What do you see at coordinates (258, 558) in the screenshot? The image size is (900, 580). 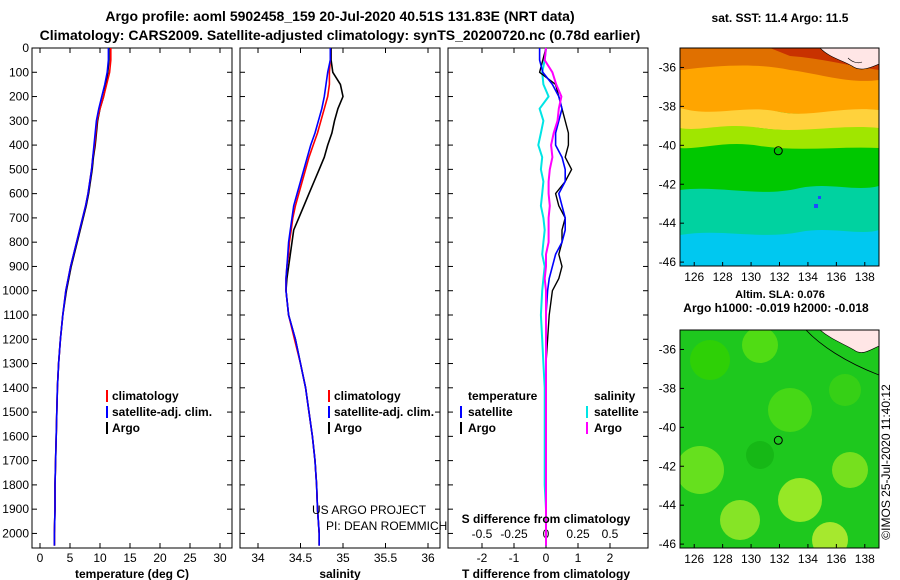 I see `x-tick-label: 34` at bounding box center [258, 558].